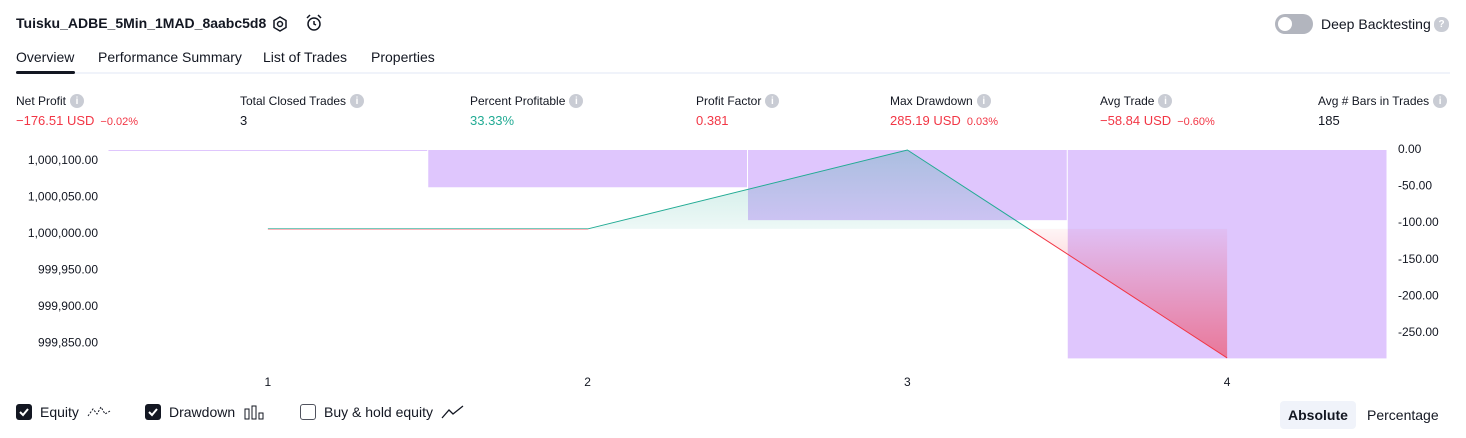  I want to click on metric-value: −176.51 USD −0.02%, so click(77, 120).